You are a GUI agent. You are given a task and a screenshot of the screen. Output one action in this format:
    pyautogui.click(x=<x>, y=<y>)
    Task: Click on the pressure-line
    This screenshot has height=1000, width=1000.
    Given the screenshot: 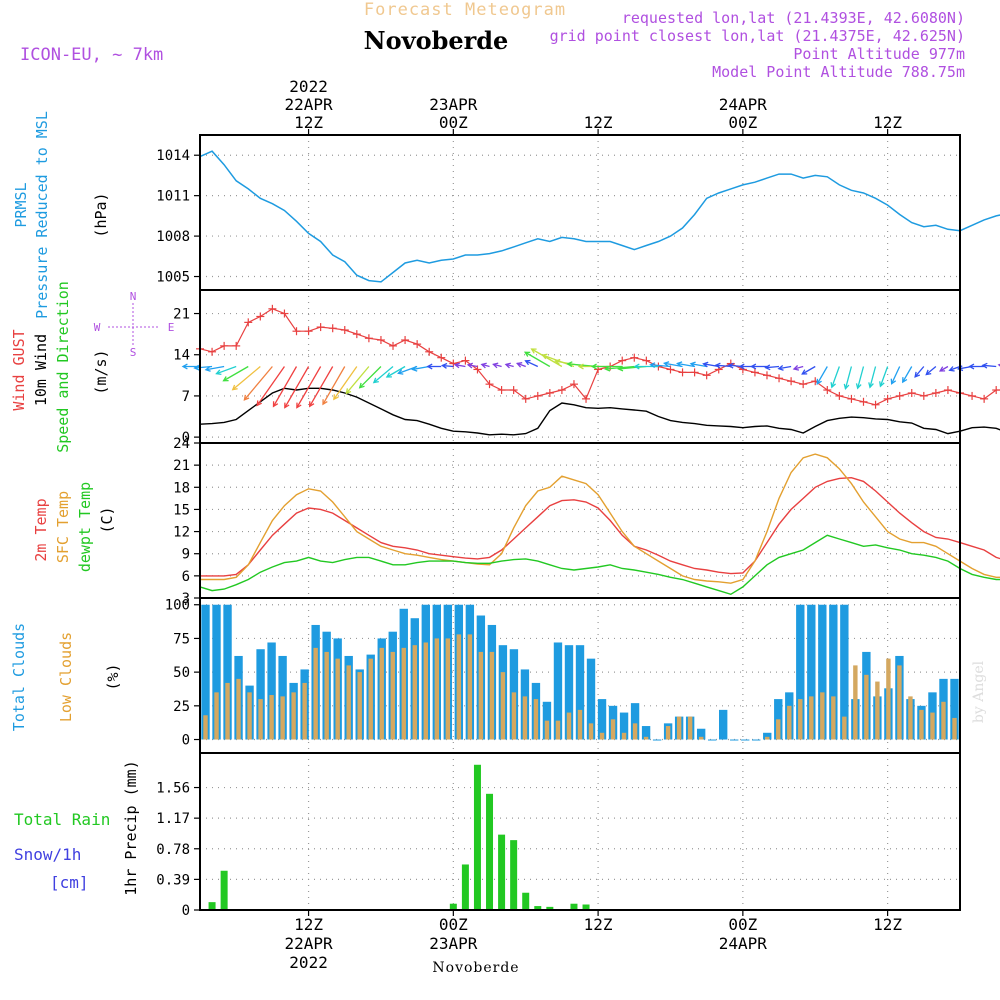 What is the action you would take?
    pyautogui.click(x=599, y=216)
    